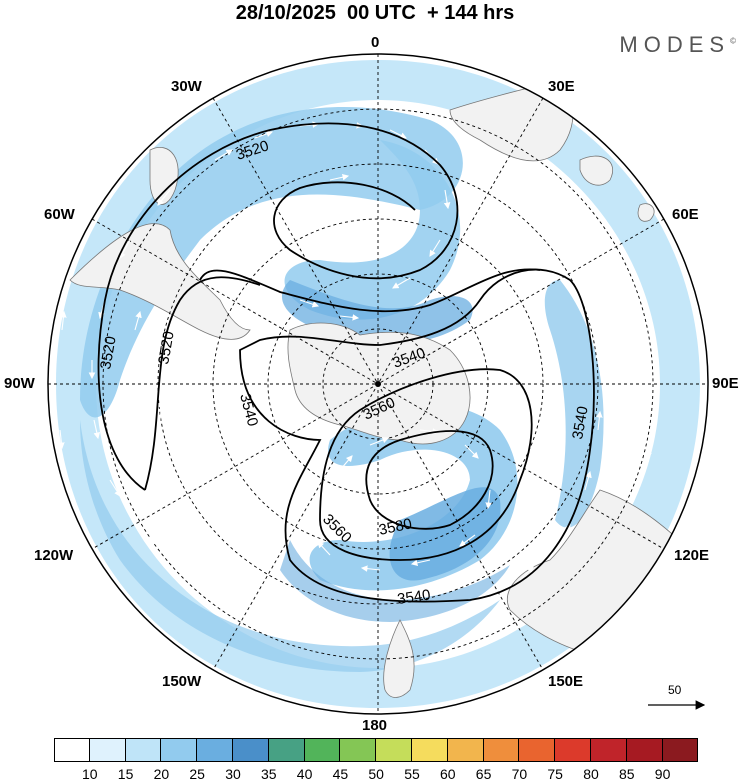 The width and height of the screenshot is (750, 782). Describe the element at coordinates (233, 774) in the screenshot. I see `colorbar-label: 30` at that location.